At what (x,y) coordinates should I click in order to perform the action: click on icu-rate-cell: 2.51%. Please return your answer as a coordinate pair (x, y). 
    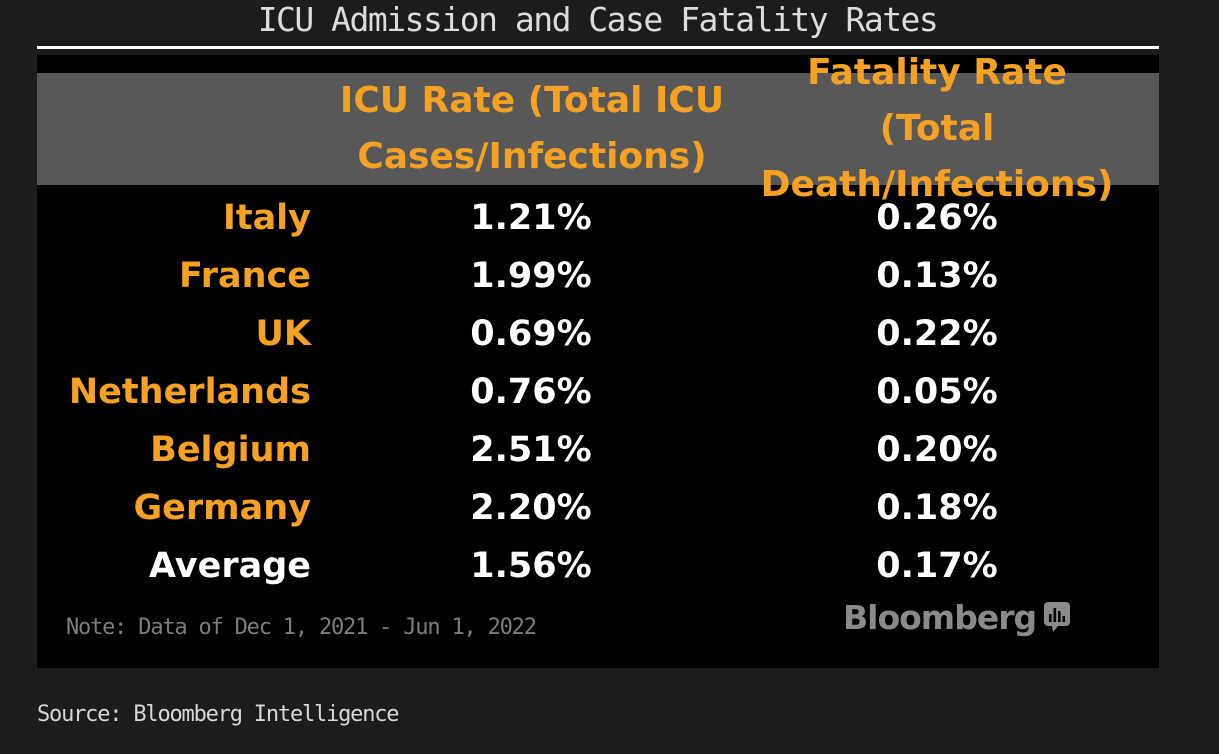
    Looking at the image, I should click on (531, 450).